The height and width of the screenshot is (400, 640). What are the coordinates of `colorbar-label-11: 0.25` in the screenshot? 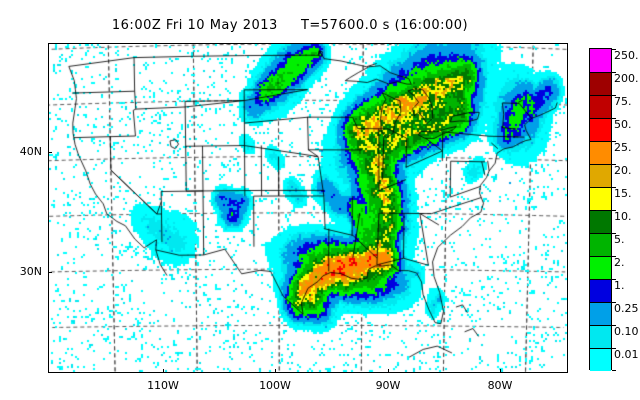 It's located at (626, 308).